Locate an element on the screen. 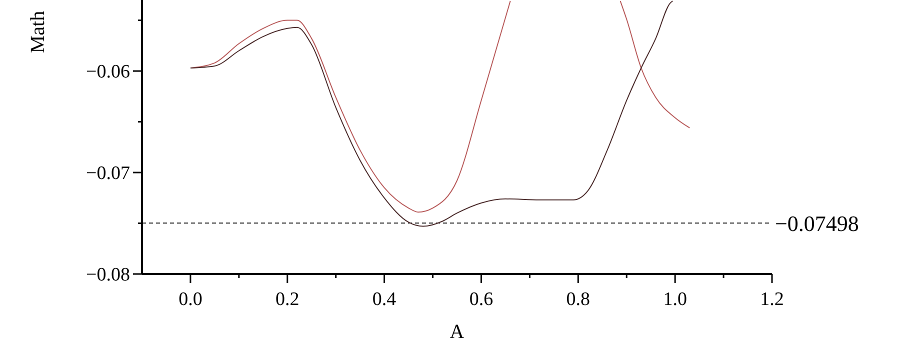 This screenshot has width=900, height=351. y-tick-label: −0.07 is located at coordinates (108, 173).